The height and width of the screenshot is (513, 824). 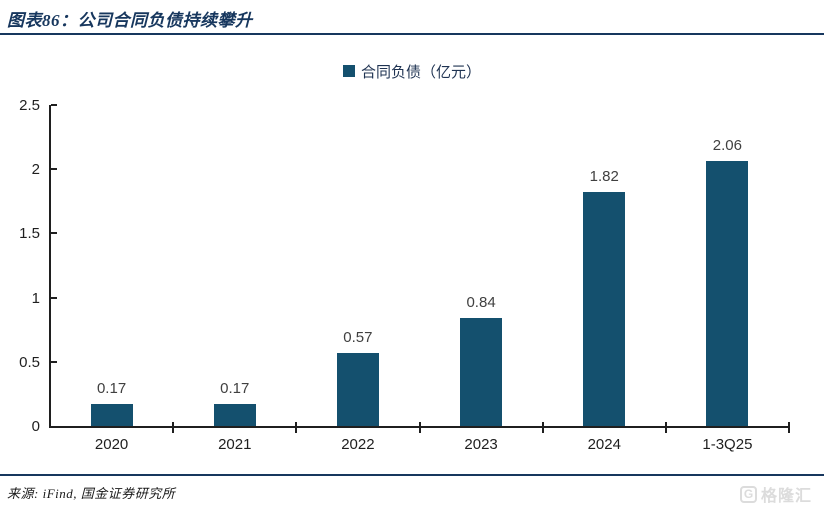 I want to click on gelonghui-watermark: G 格隆汇, so click(x=775, y=494).